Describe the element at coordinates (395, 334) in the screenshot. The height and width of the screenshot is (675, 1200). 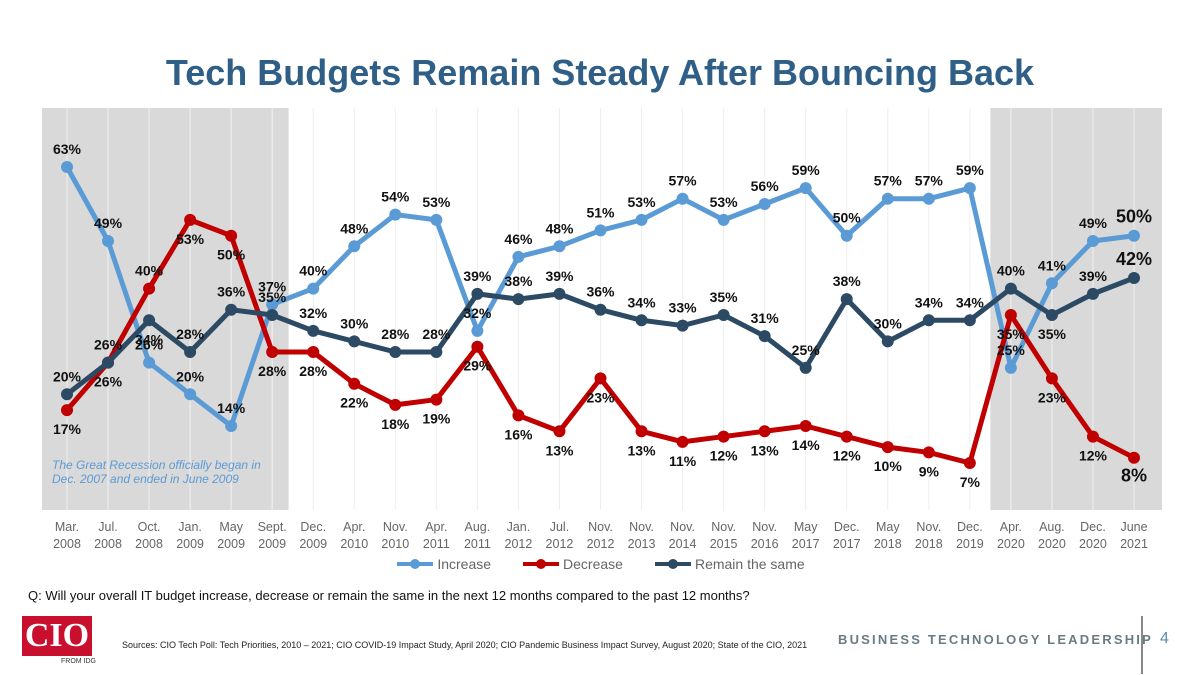
I see `data-label-remain: 28%` at that location.